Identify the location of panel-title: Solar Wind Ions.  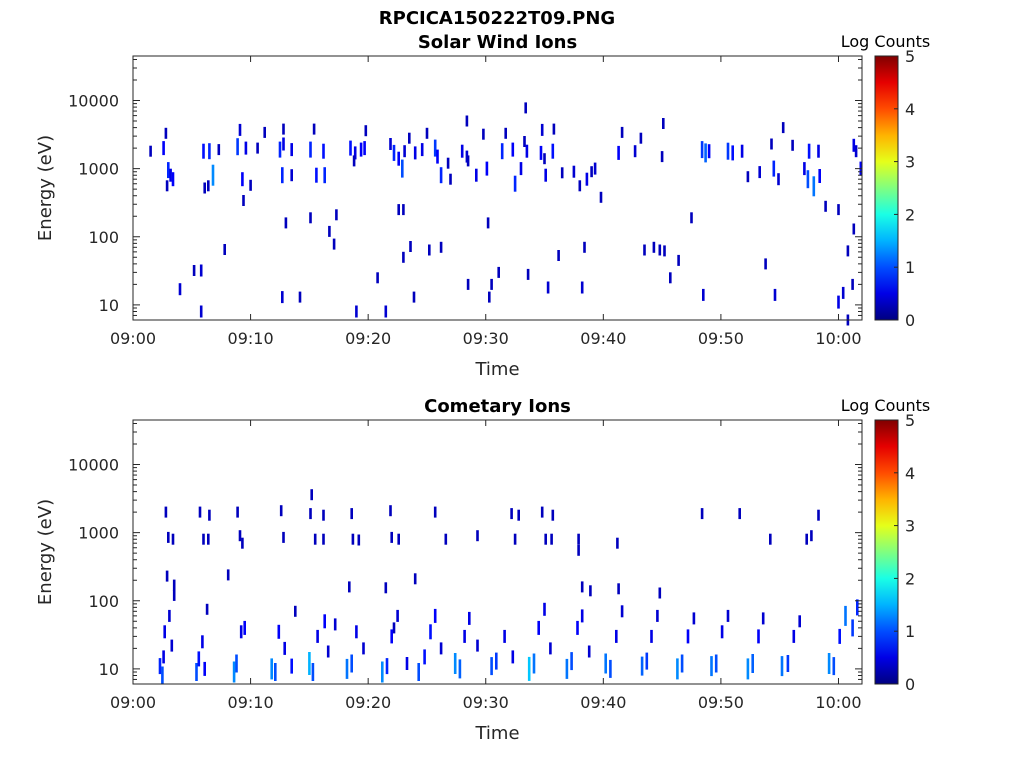
(497, 42).